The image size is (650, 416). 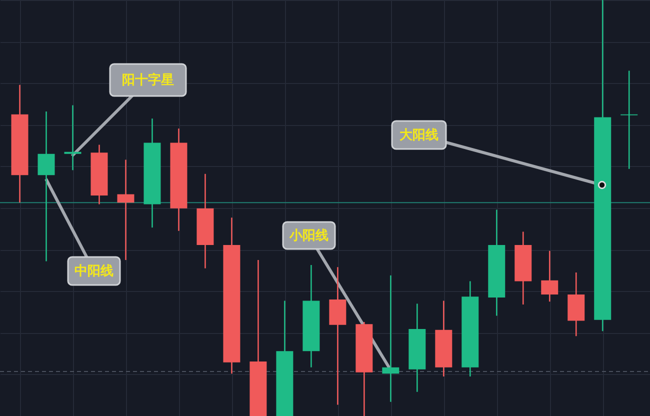 I want to click on annotation: 中阳线, so click(x=94, y=271).